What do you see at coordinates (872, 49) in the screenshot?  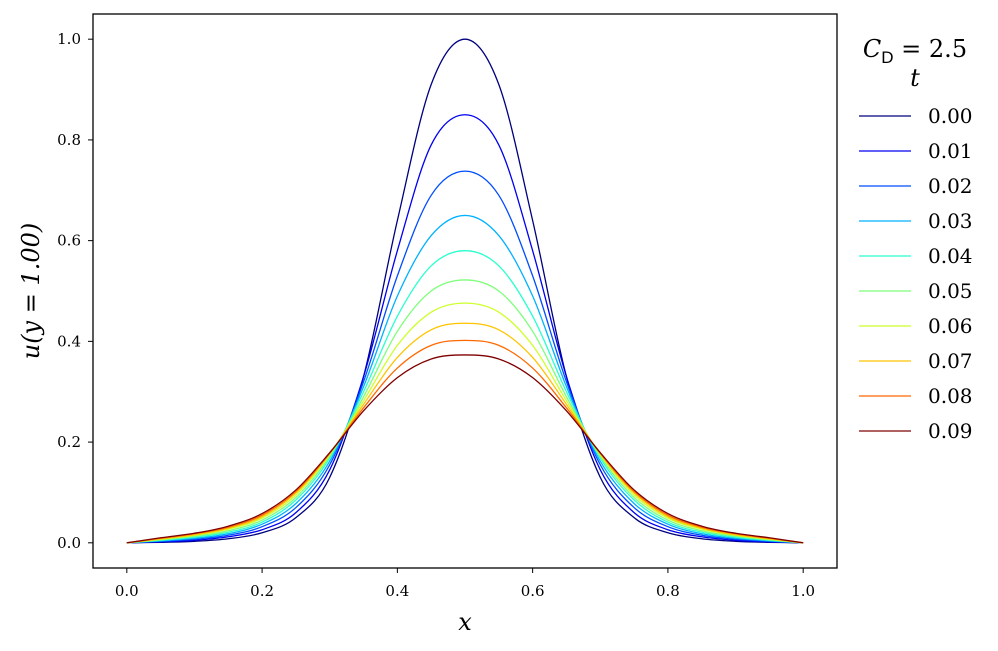 I see `legend-title-main: C` at bounding box center [872, 49].